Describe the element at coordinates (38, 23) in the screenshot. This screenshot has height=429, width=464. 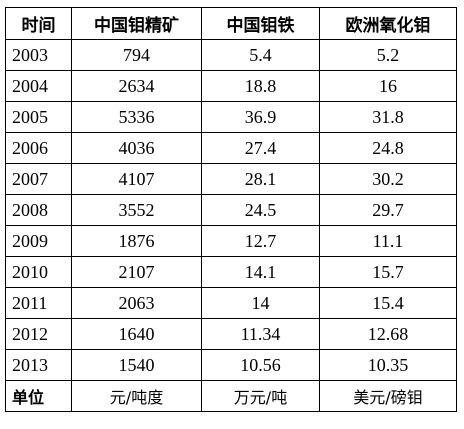
I see `header-year: 时间` at that location.